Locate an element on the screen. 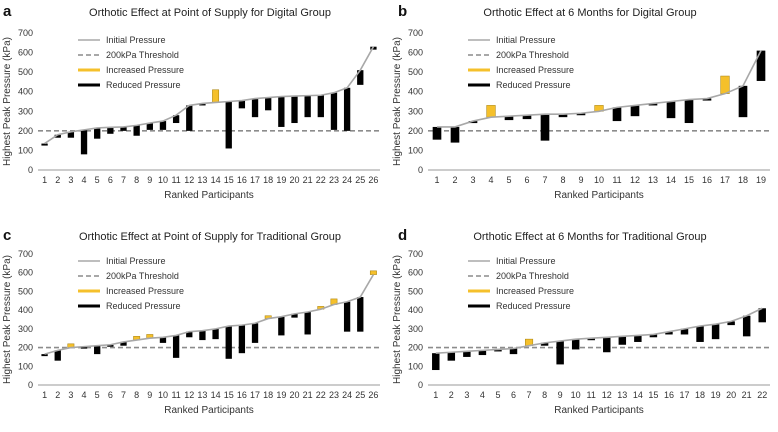 The image size is (778, 432). x-tick-label: 15 is located at coordinates (653, 395).